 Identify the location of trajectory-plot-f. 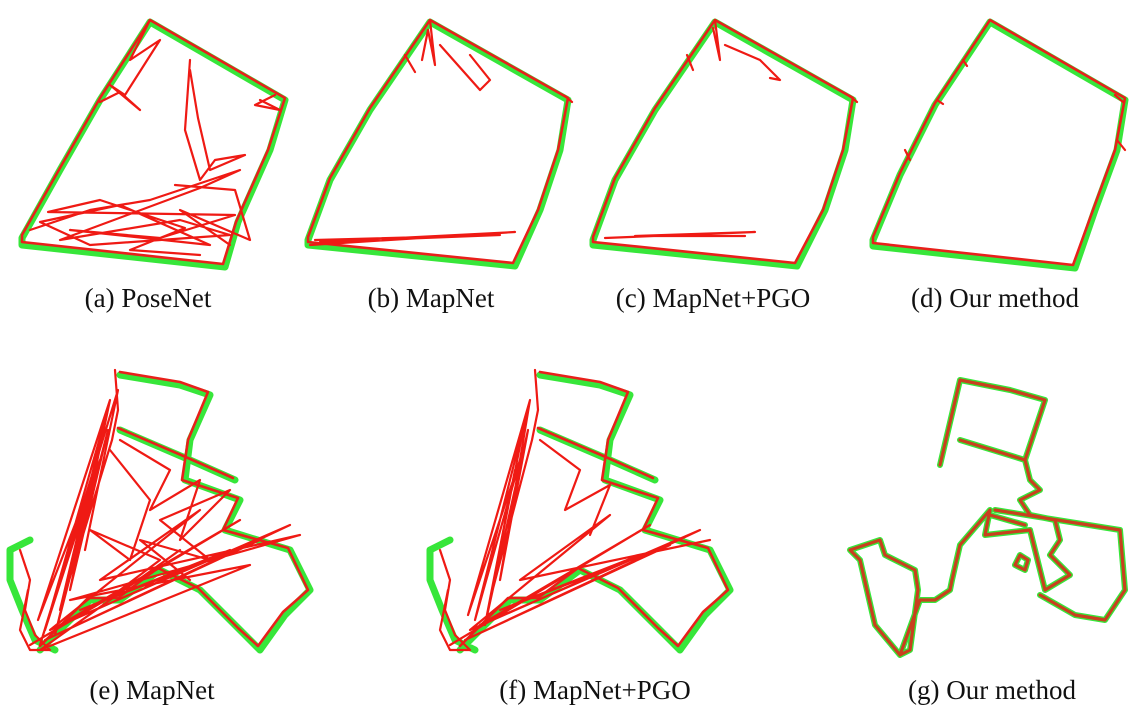
(580, 511).